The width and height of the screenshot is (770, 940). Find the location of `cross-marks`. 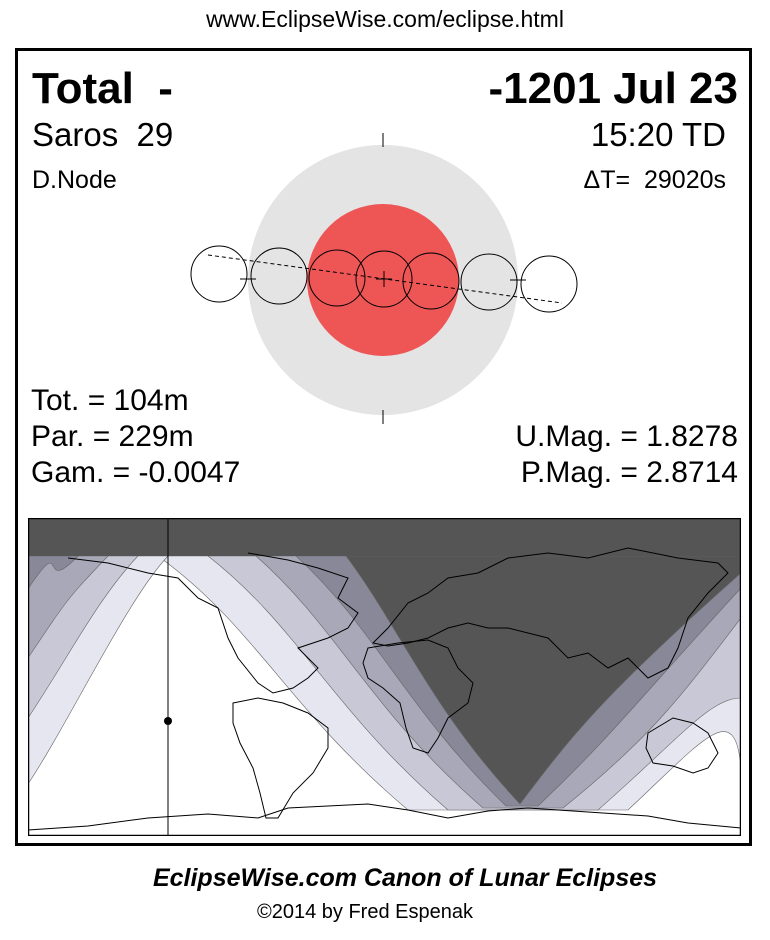

cross-marks is located at coordinates (383, 278).